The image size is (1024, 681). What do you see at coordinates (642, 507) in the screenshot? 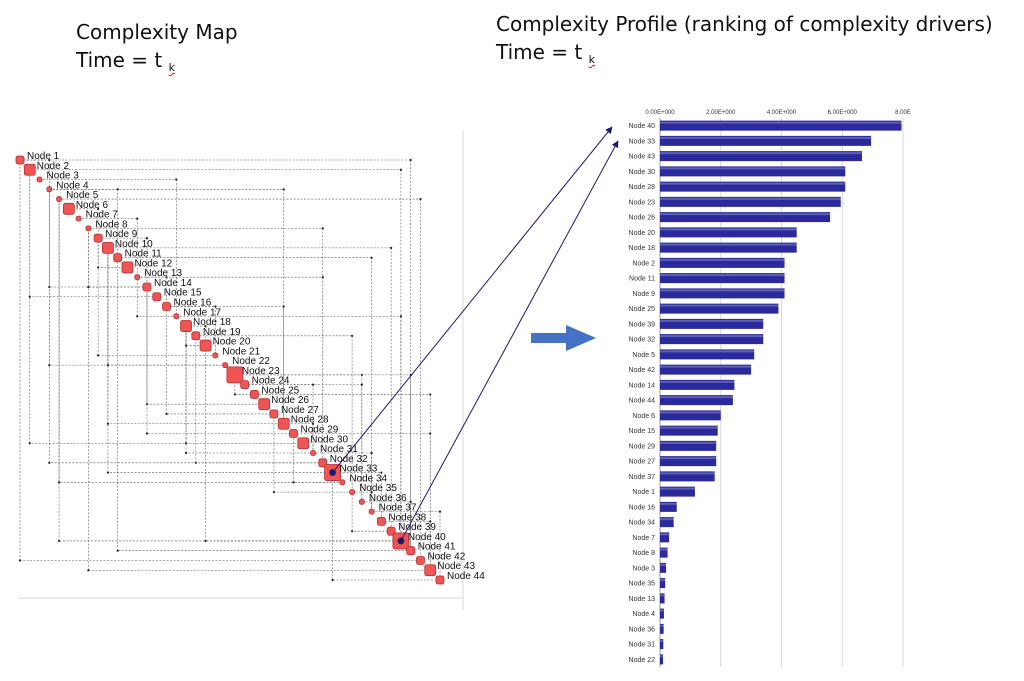
I see `profile-category-label: Node 16` at bounding box center [642, 507].